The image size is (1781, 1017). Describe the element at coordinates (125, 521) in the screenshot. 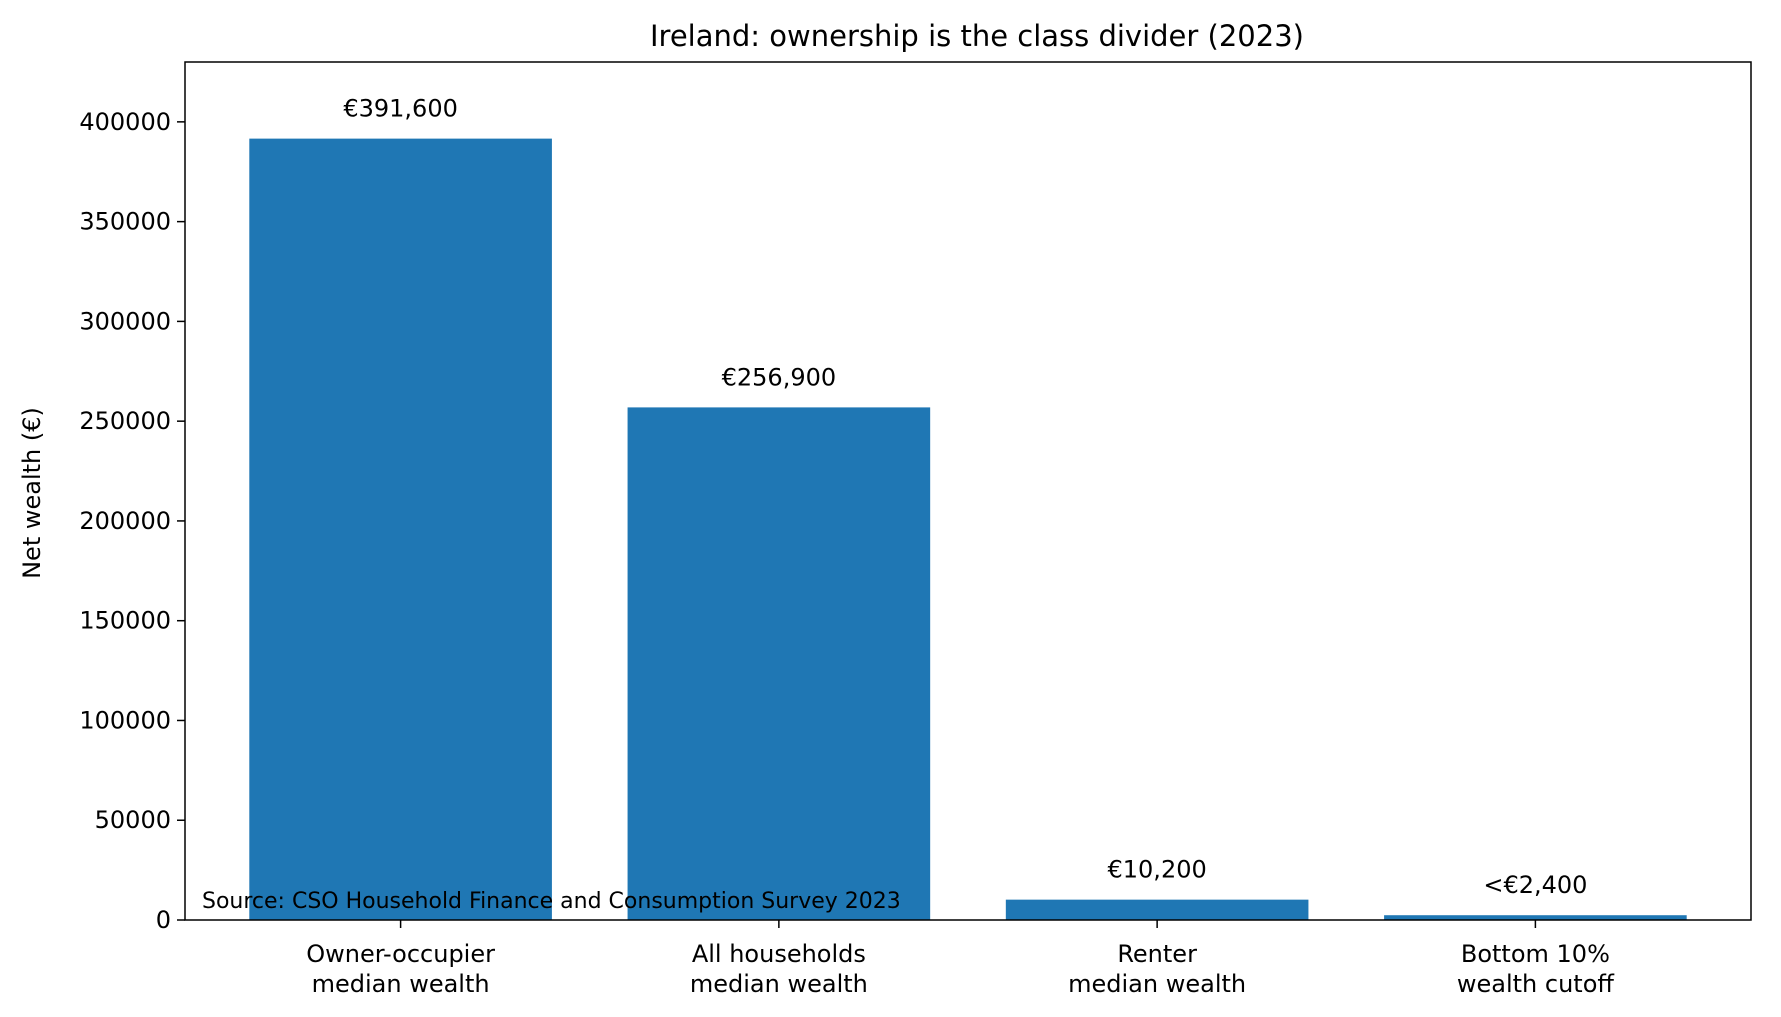

I see `y-tick-label: 200000` at that location.